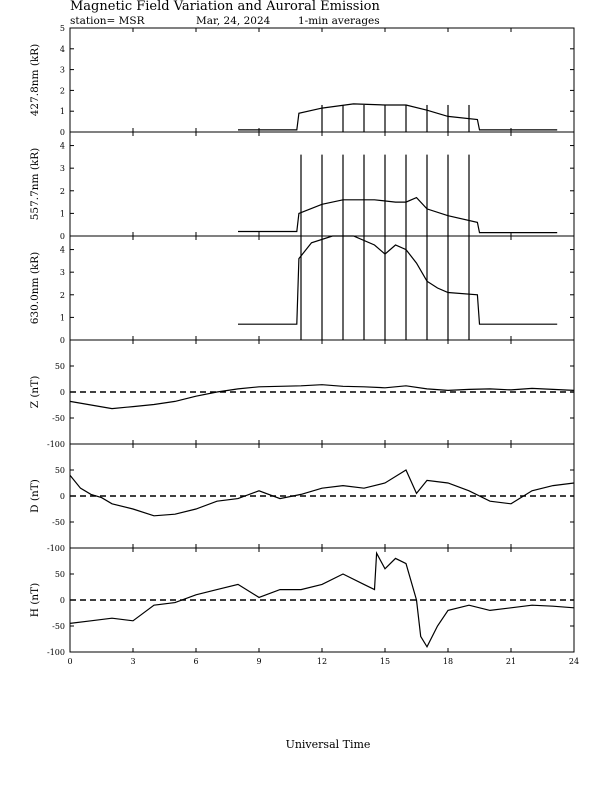 The height and width of the screenshot is (792, 612). Describe the element at coordinates (195, 661) in the screenshot. I see `x-tick-label: 6` at that location.